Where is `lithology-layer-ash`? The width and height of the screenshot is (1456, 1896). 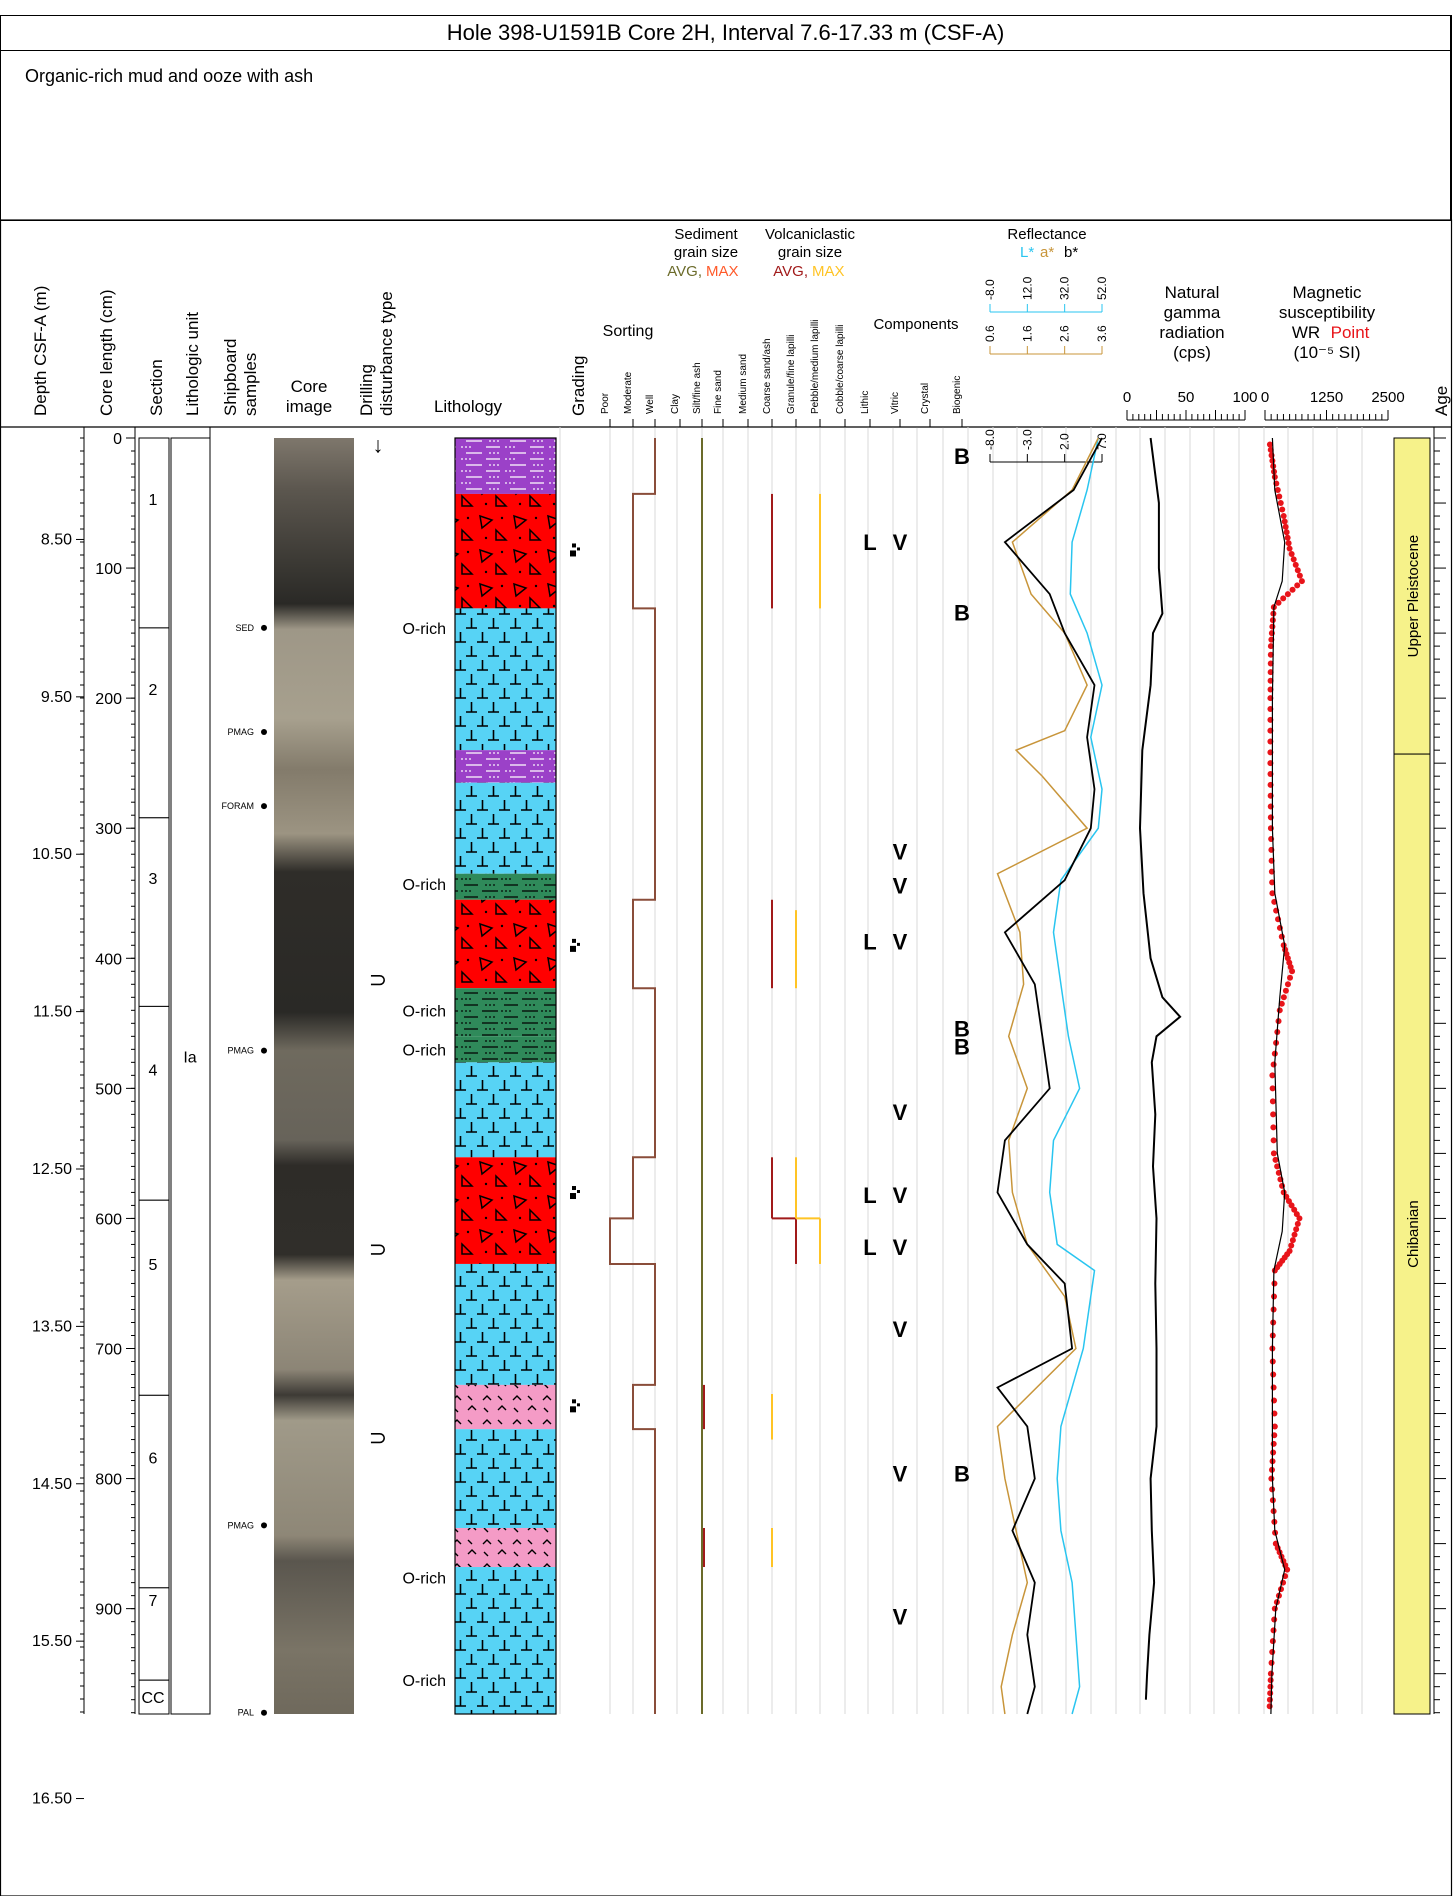
lithology-layer-ash is located at coordinates (505, 1210).